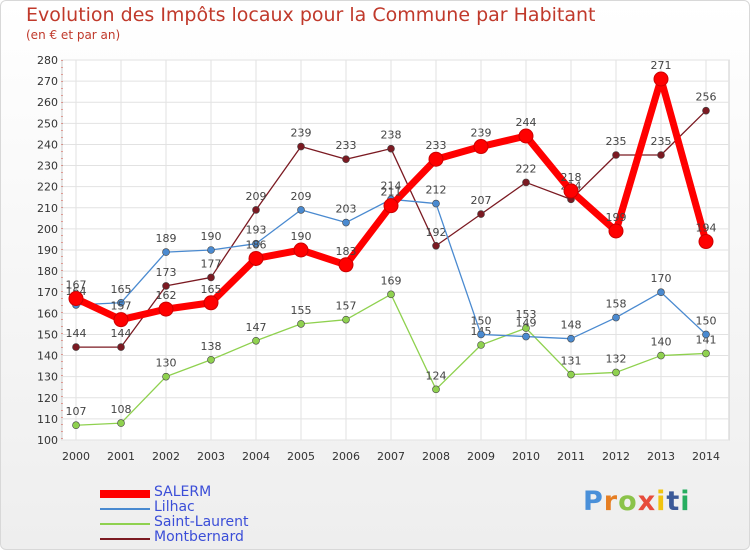 This screenshot has width=750, height=550. What do you see at coordinates (47, 292) in the screenshot?
I see `y-tick-label: 170` at bounding box center [47, 292].